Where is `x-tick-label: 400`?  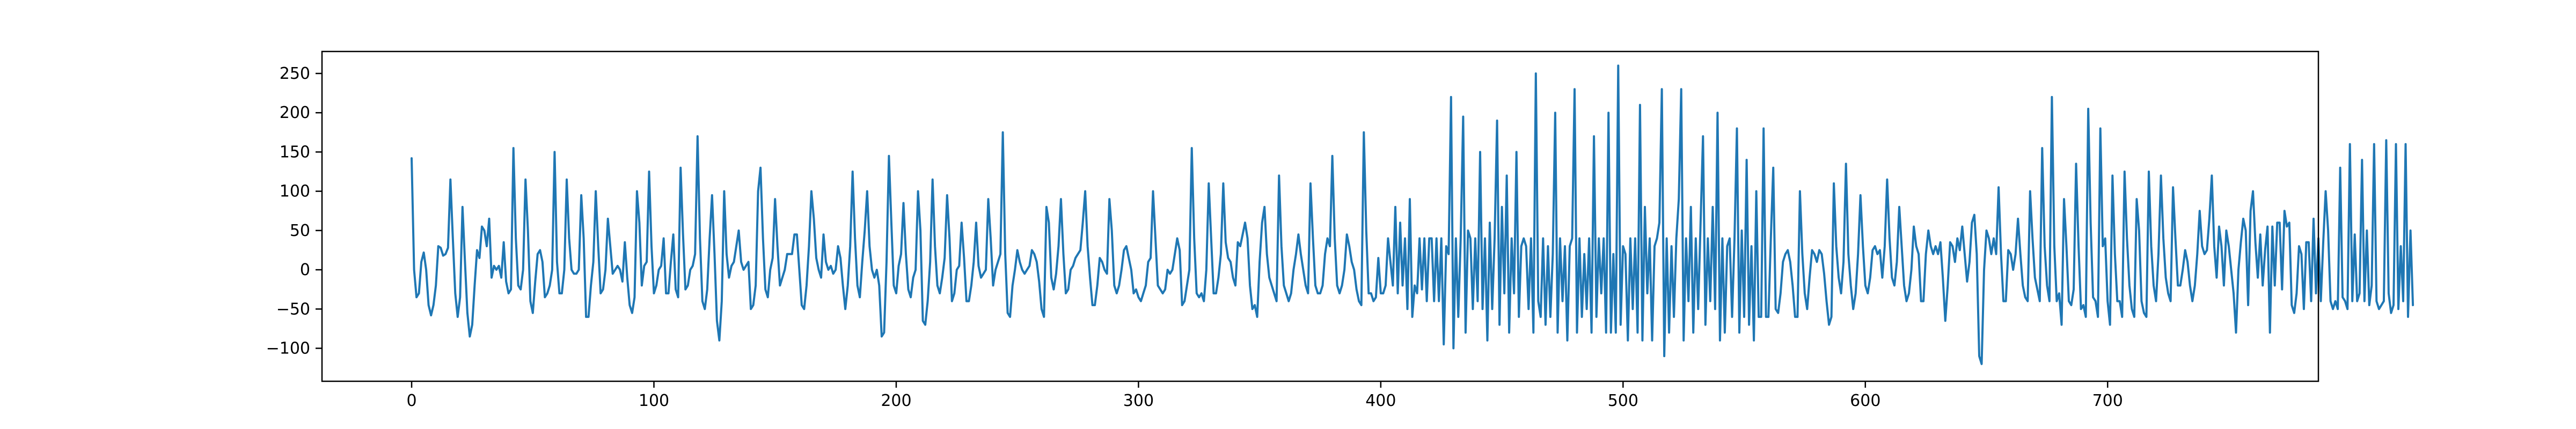
x-tick-label: 400 is located at coordinates (1380, 400).